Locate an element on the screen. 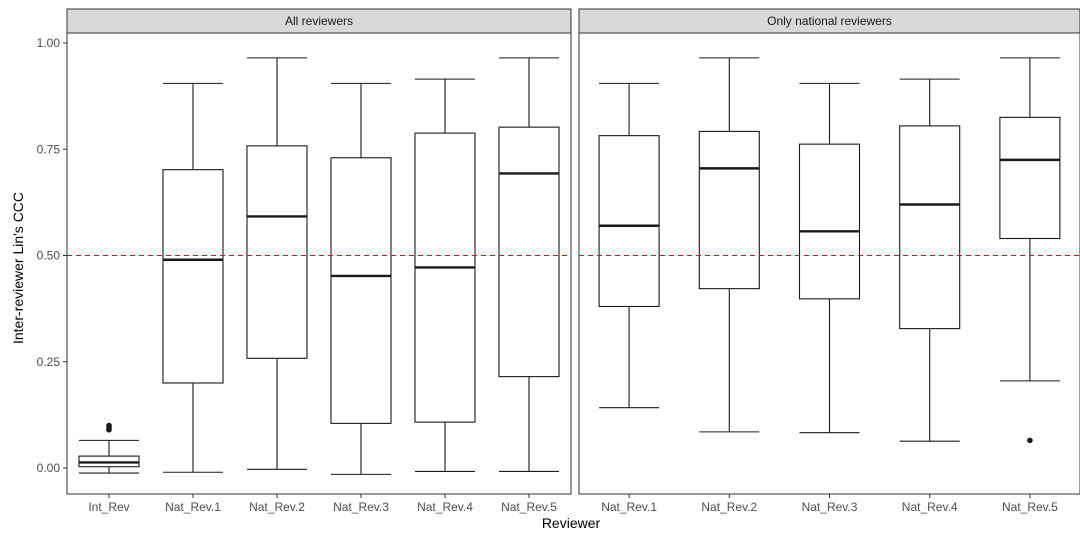 The width and height of the screenshot is (1080, 536). y-tick-label: 1.00 is located at coordinates (49, 43).